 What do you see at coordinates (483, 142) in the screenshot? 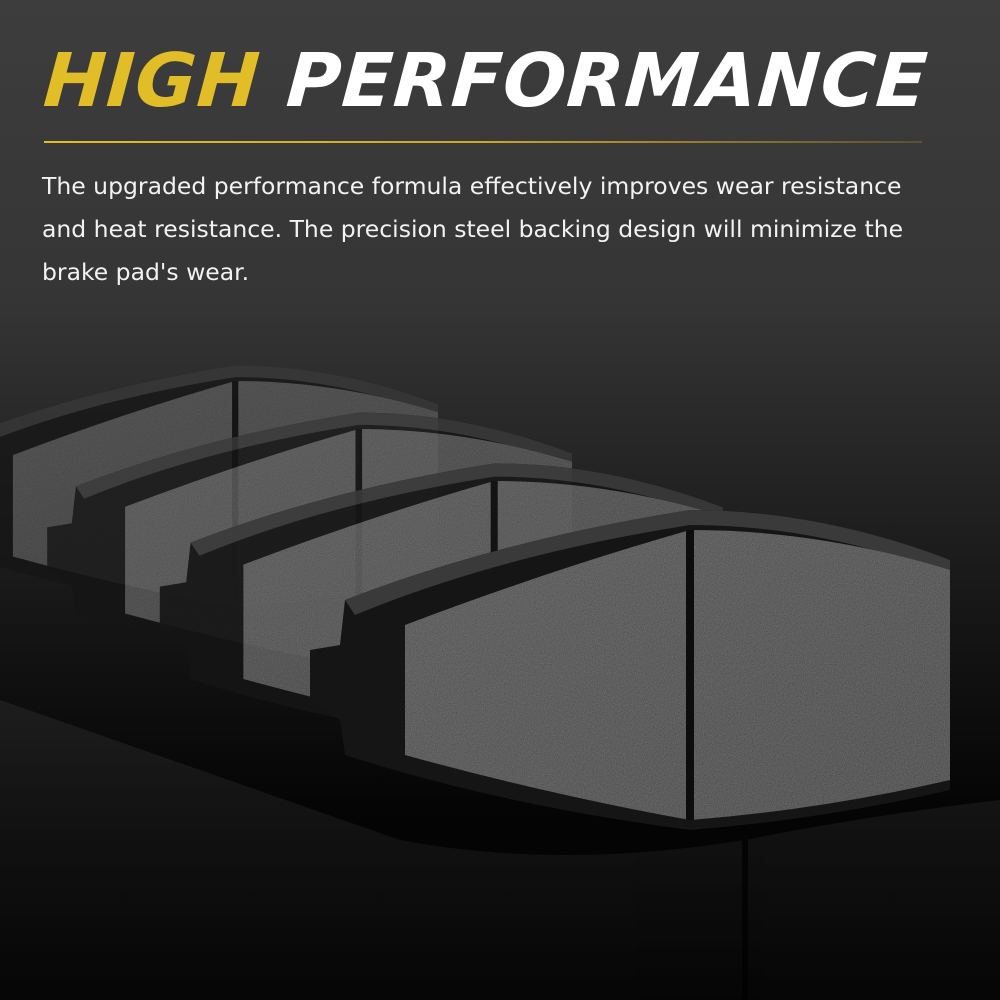
I see `divider` at bounding box center [483, 142].